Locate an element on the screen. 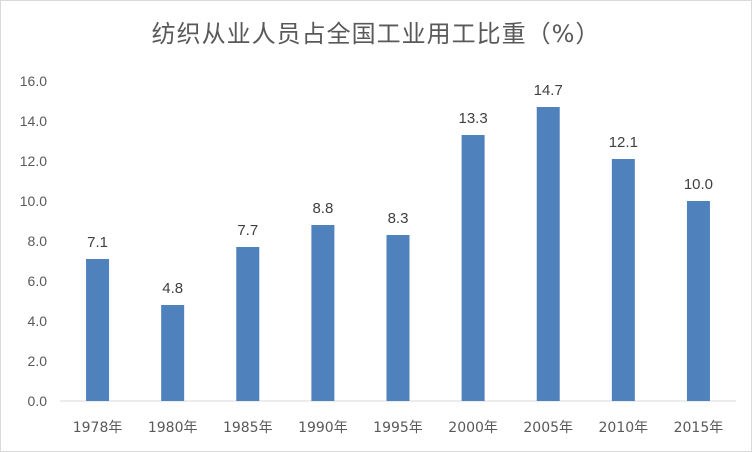 The width and height of the screenshot is (752, 452). y-tick-label: 10.0 is located at coordinates (33, 201).